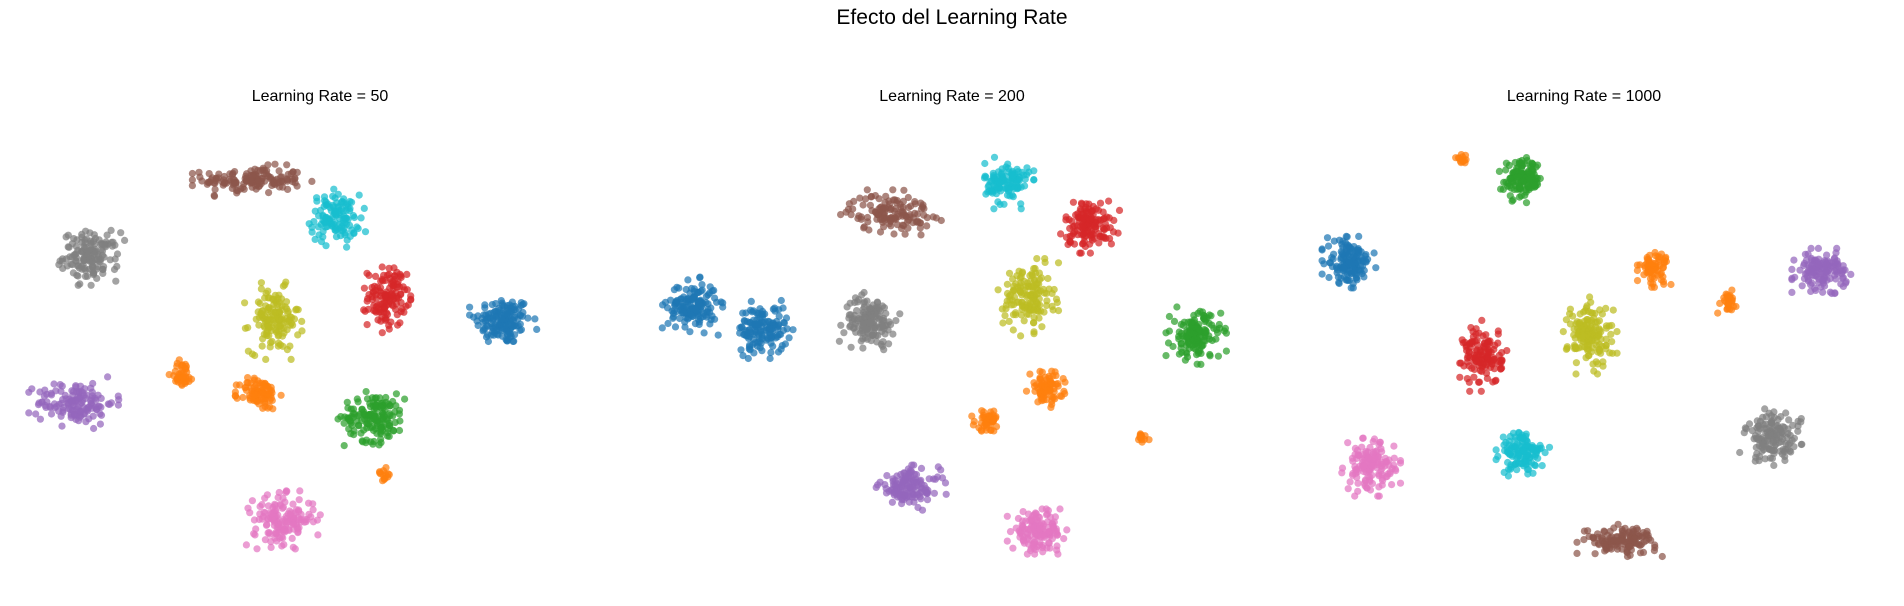  I want to click on subplot-title: Learning Rate = 200, so click(952, 96).